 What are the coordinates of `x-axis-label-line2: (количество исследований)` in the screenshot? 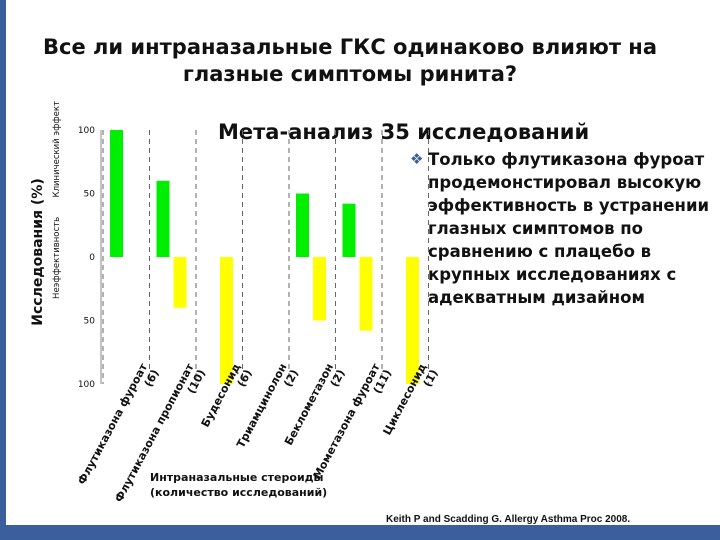 It's located at (239, 492).